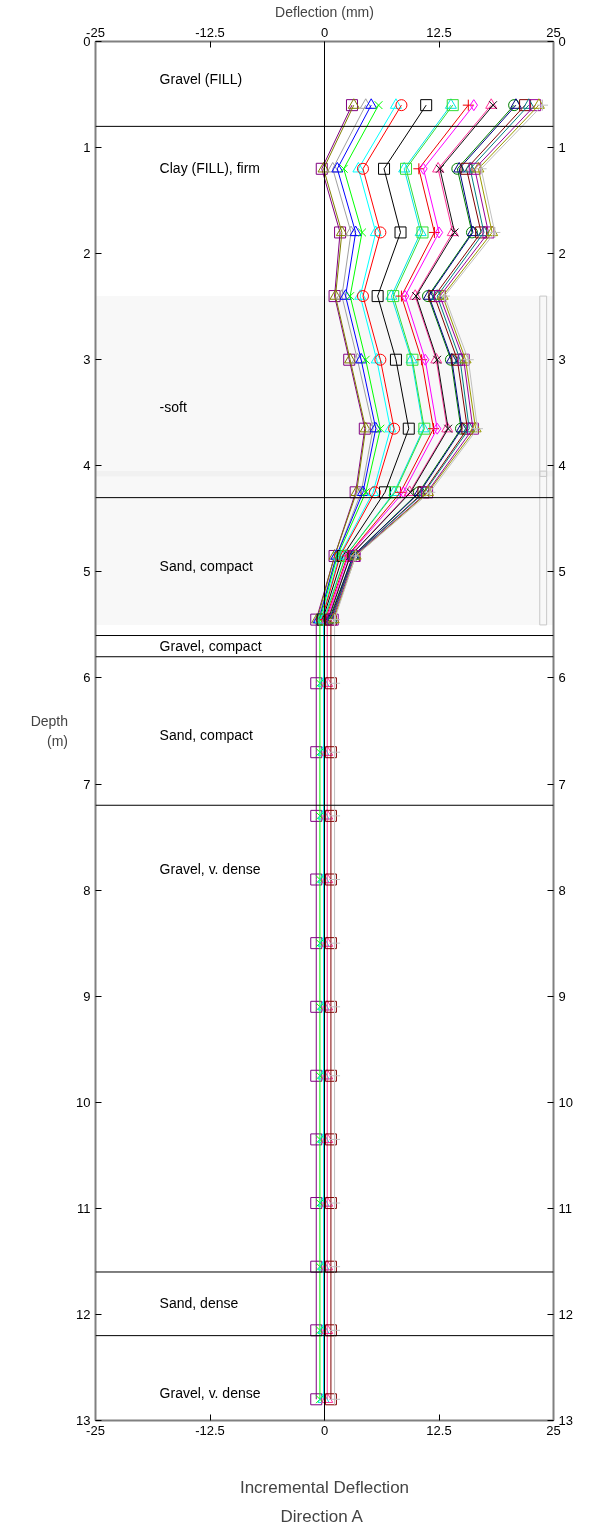 The width and height of the screenshot is (598, 1537). What do you see at coordinates (83, 1314) in the screenshot?
I see `y-tick-label: 12` at bounding box center [83, 1314].